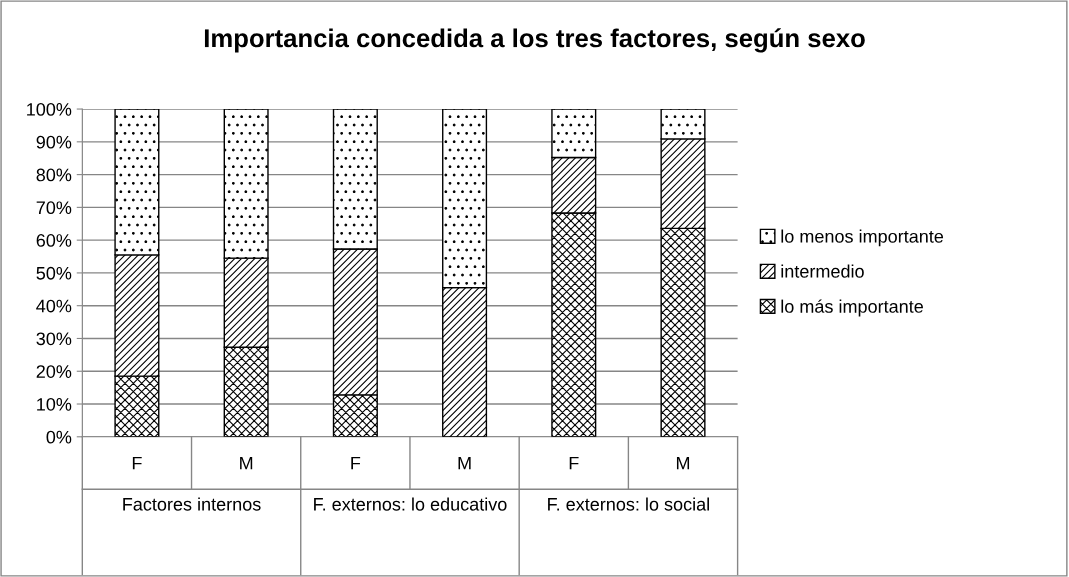 Image resolution: width=1069 pixels, height=577 pixels. I want to click on y-tick-label: 20%, so click(54, 371).